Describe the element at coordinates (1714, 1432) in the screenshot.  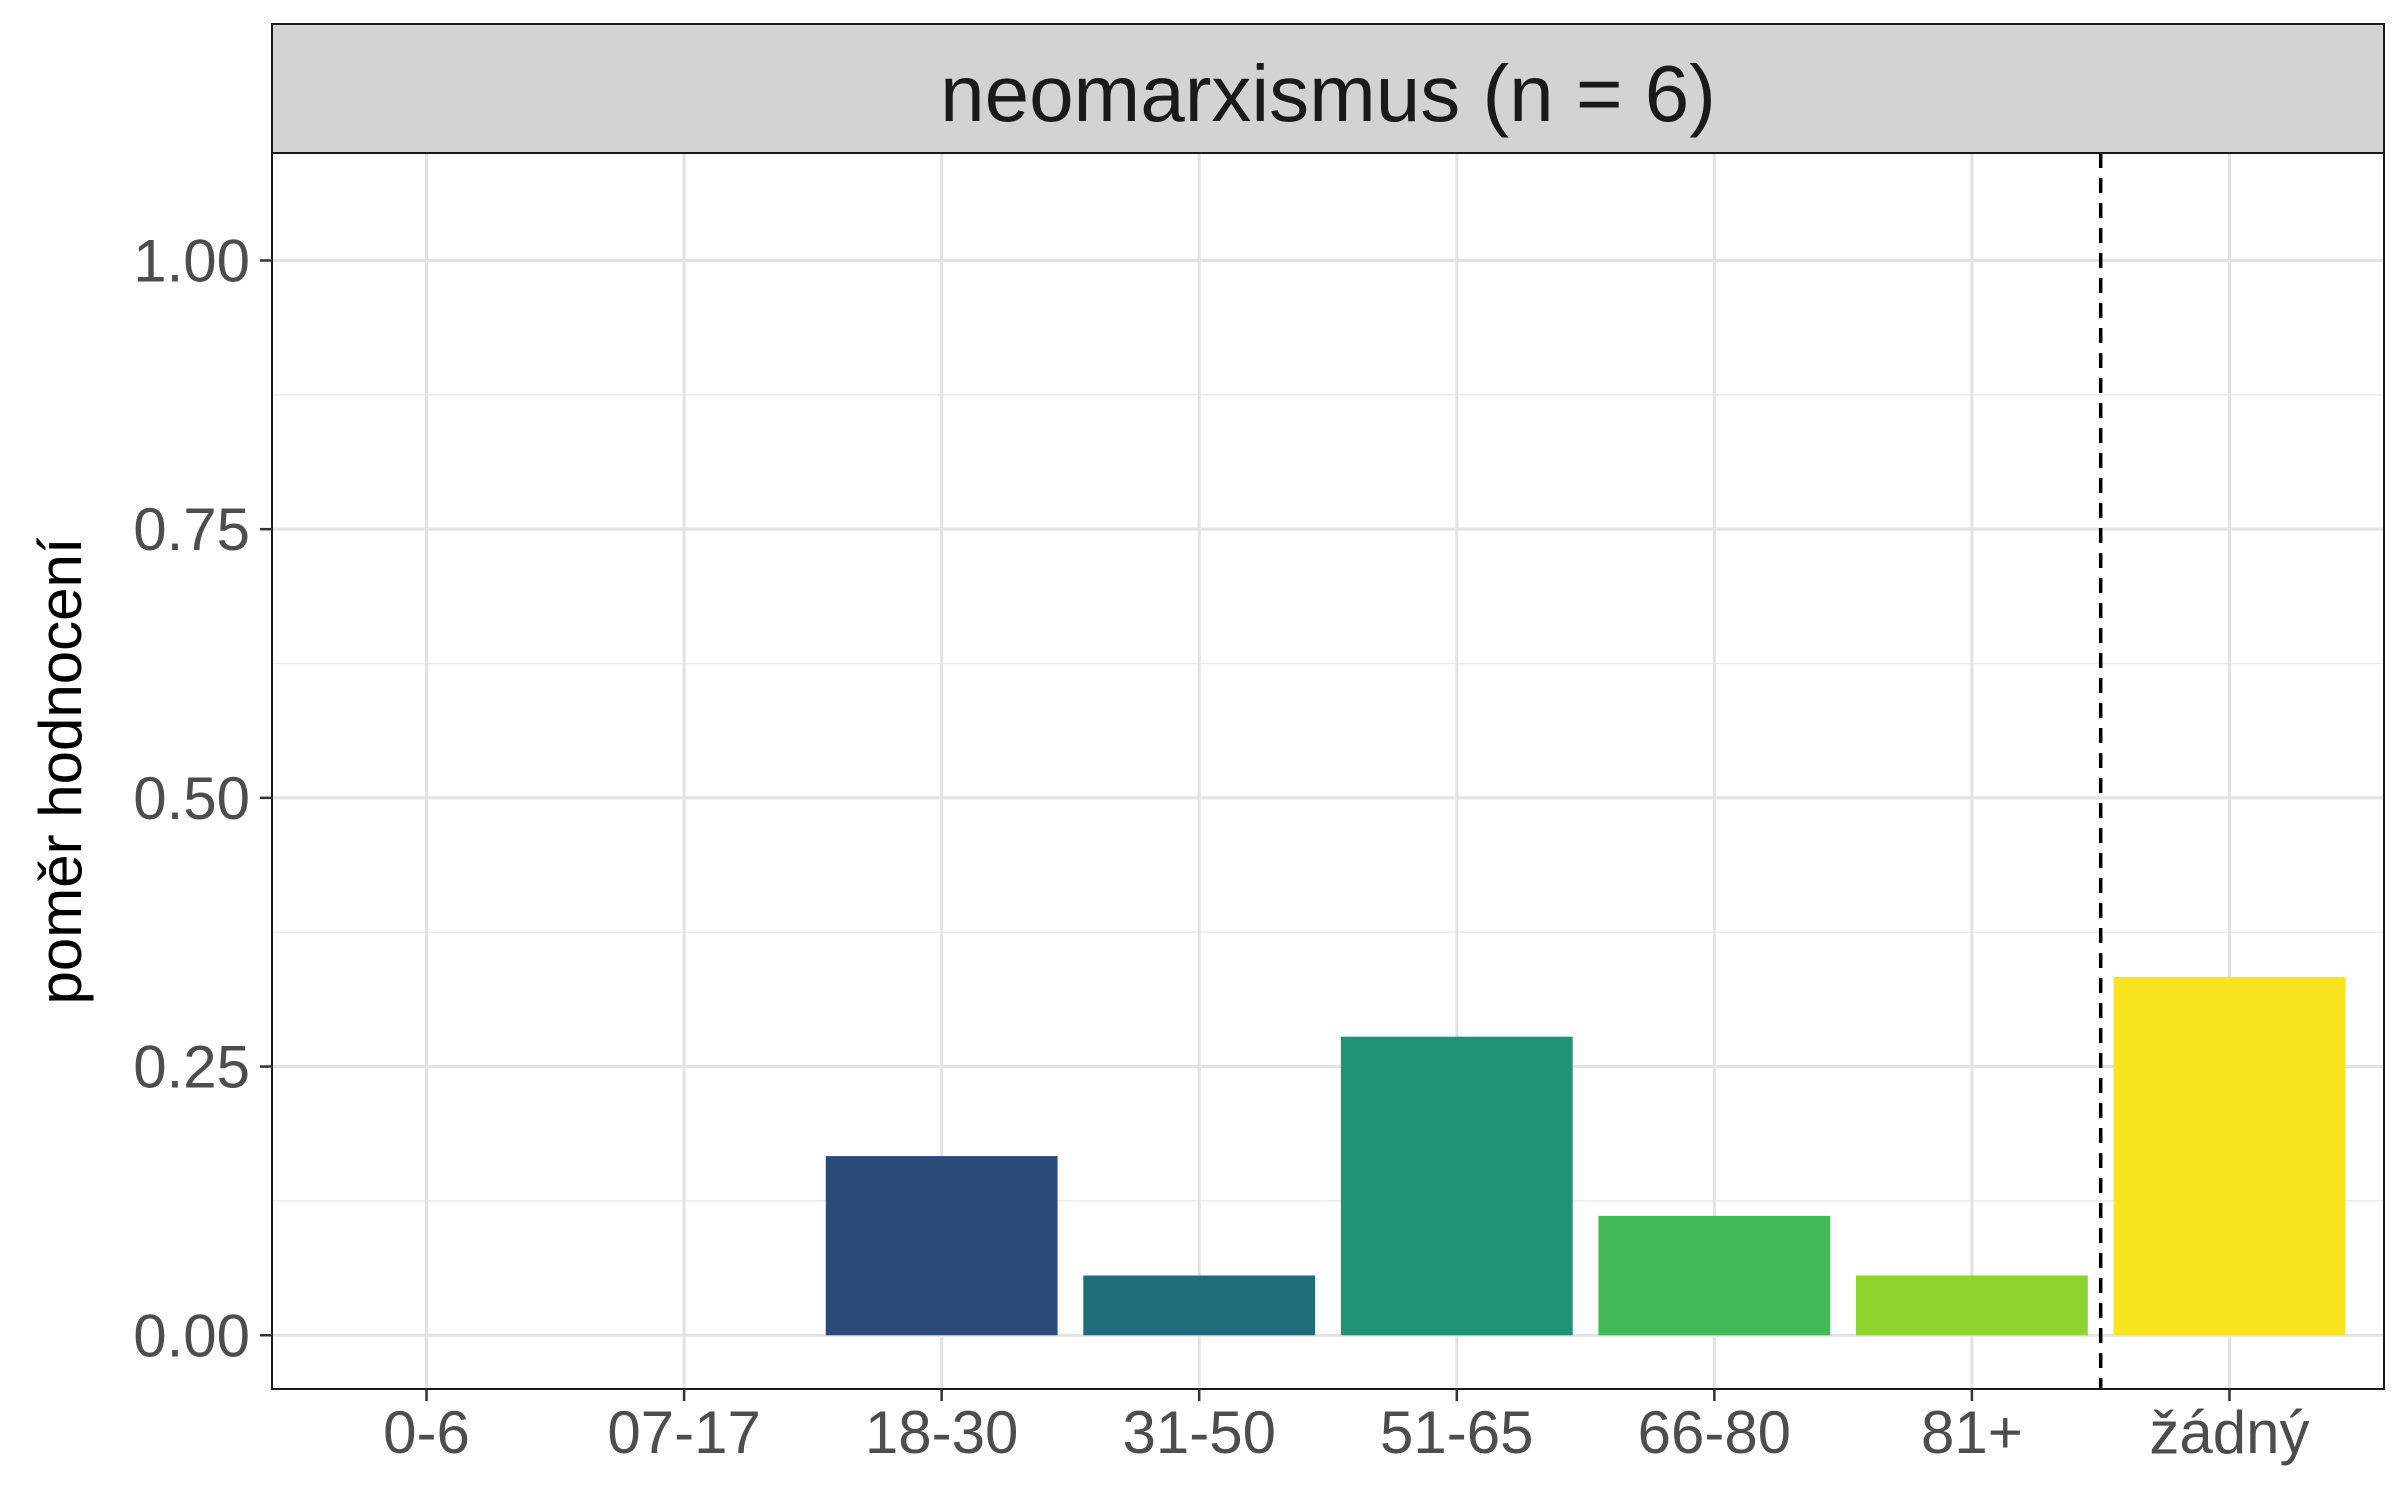
I see `x-tick-label: 66-80` at that location.